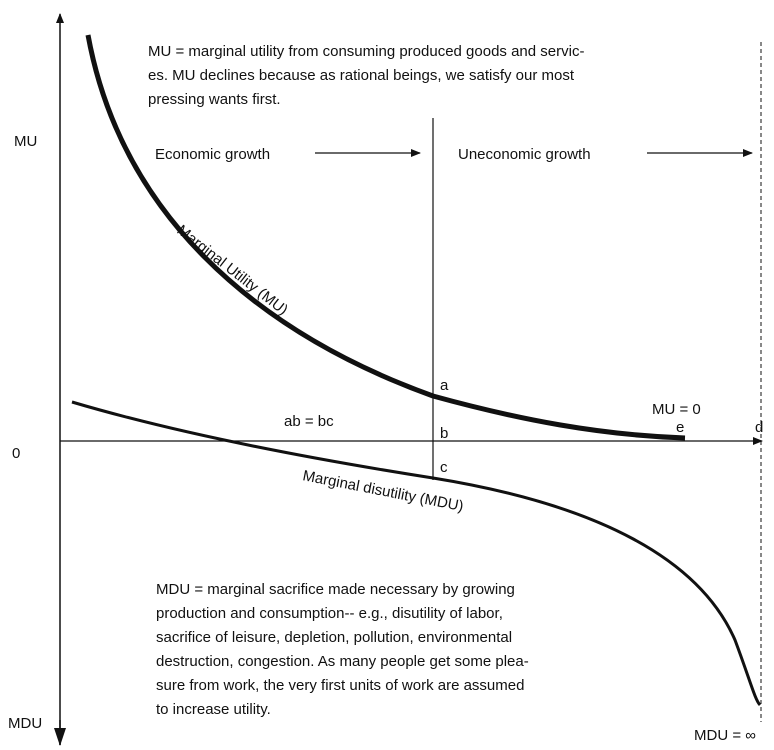 The height and width of the screenshot is (750, 774). What do you see at coordinates (233, 270) in the screenshot?
I see `curve-label: Marginal Utility (MU)` at bounding box center [233, 270].